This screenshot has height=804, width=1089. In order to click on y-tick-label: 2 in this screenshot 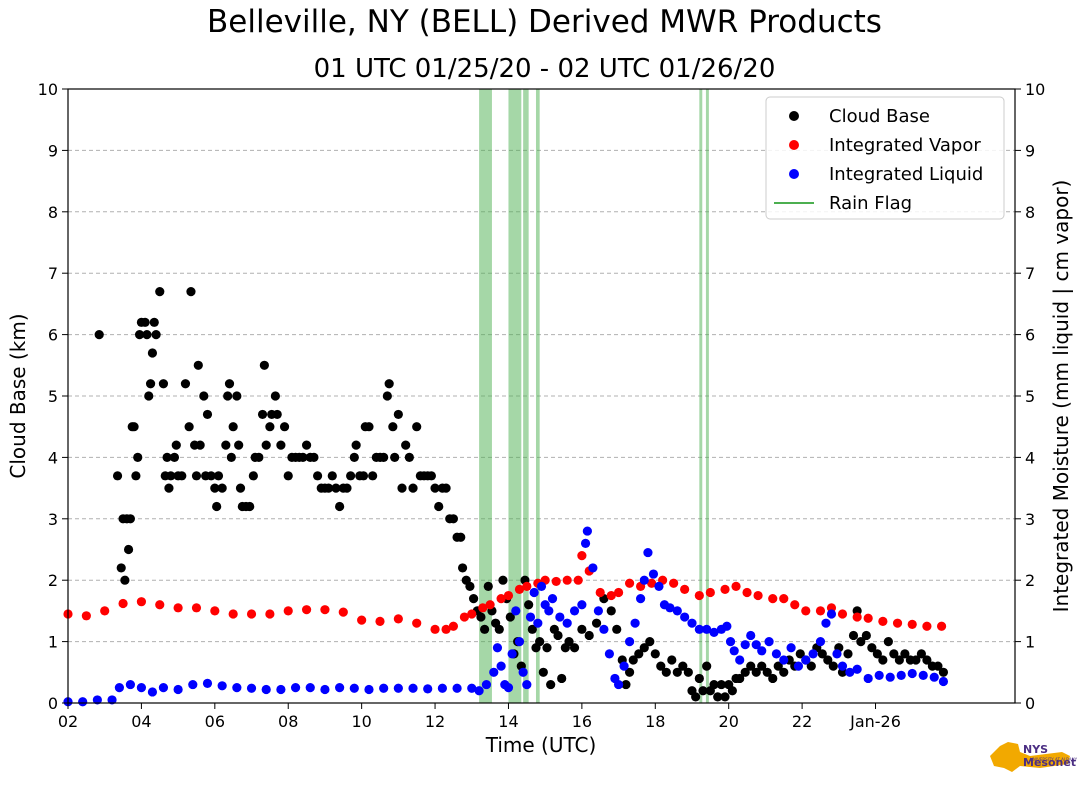, I will do `click(53, 580)`.